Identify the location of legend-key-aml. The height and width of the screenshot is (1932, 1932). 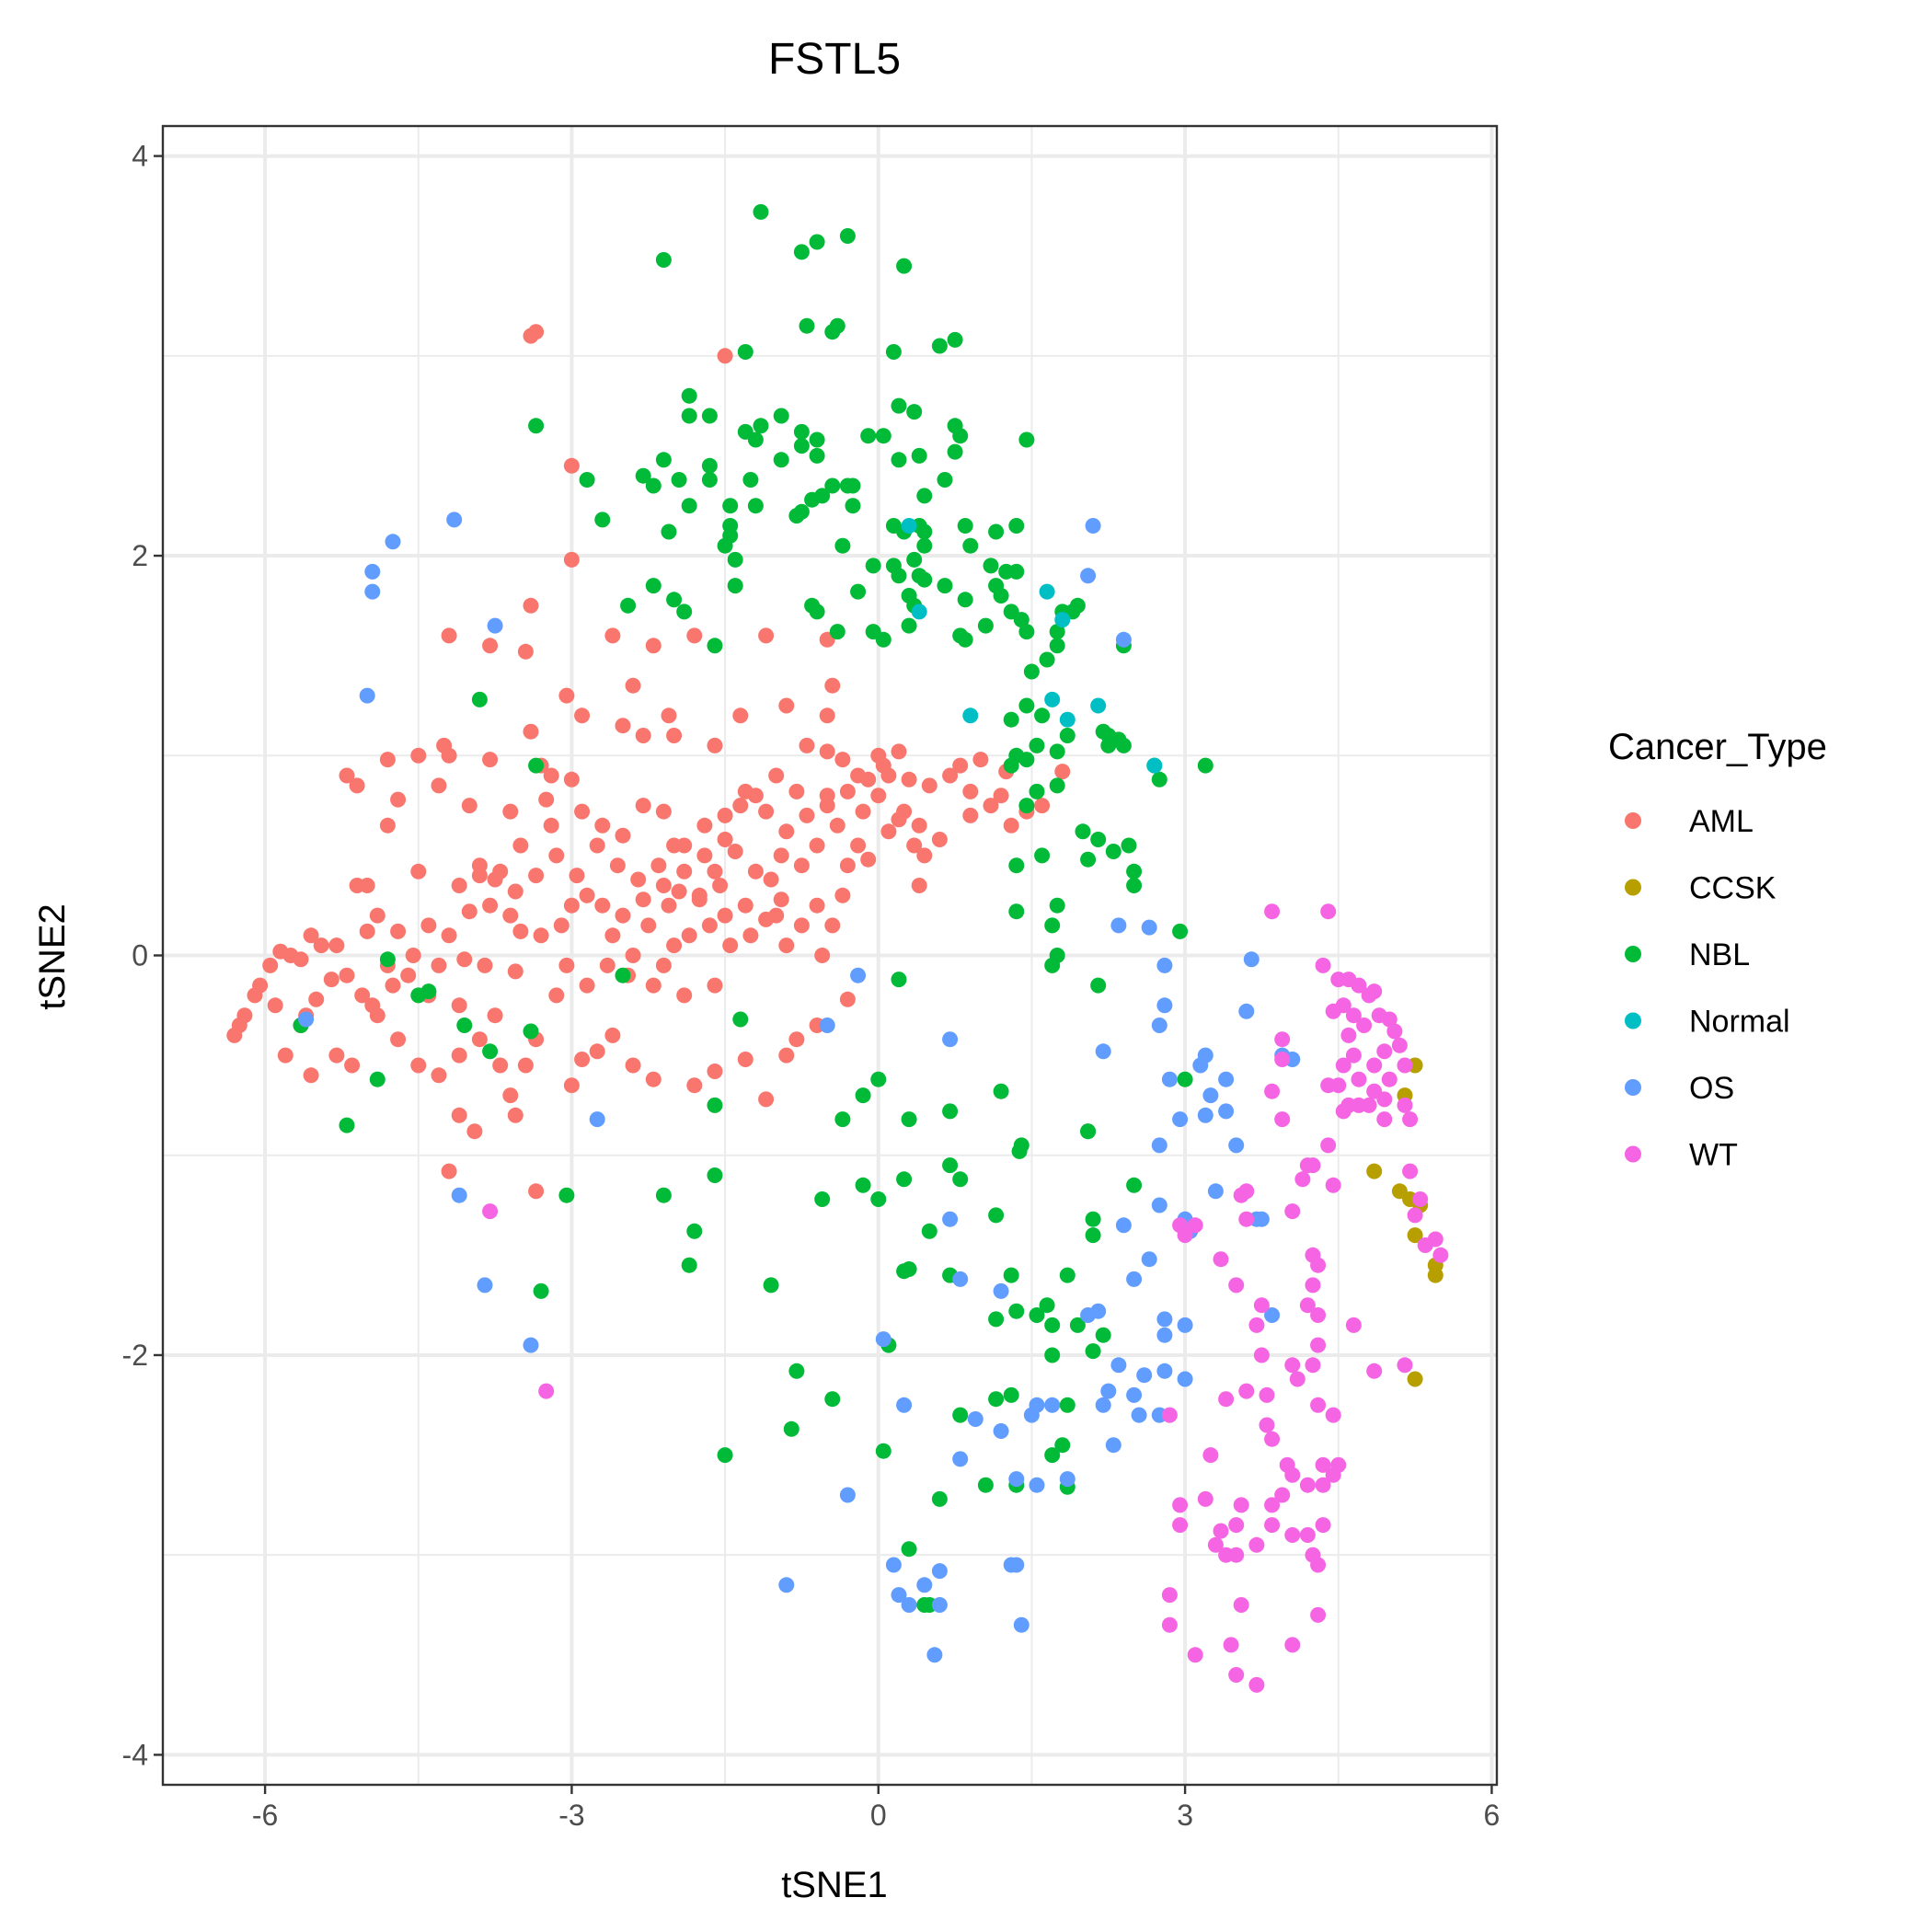
(1633, 820).